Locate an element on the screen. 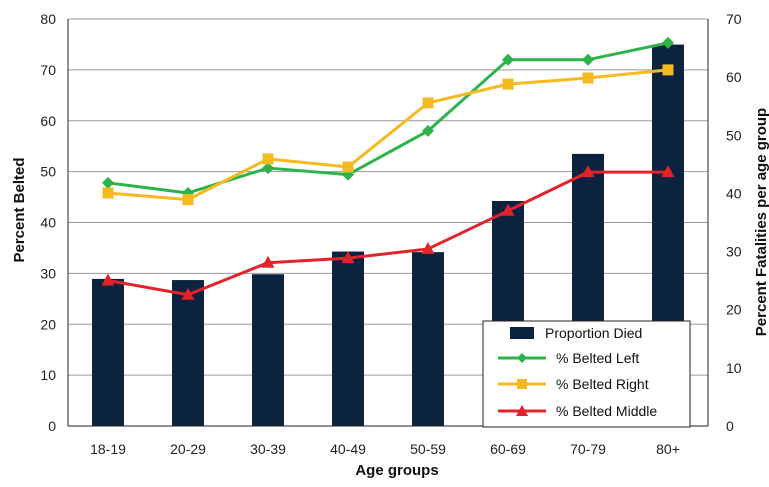 The image size is (769, 487). x-tick-label: 20-29 is located at coordinates (188, 449).